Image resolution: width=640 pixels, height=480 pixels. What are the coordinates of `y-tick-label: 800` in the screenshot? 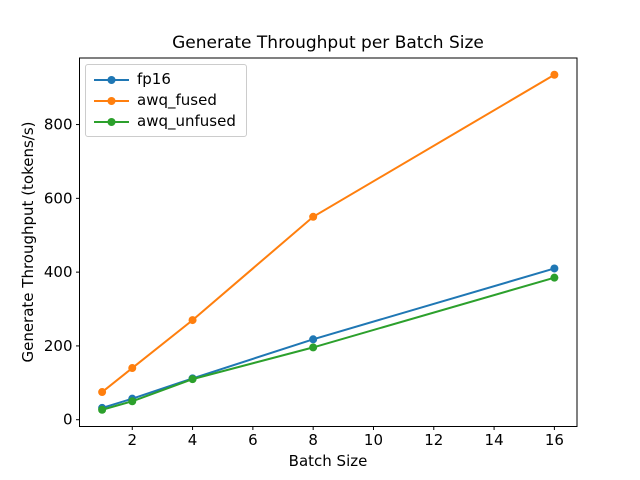 It's located at (58, 125).